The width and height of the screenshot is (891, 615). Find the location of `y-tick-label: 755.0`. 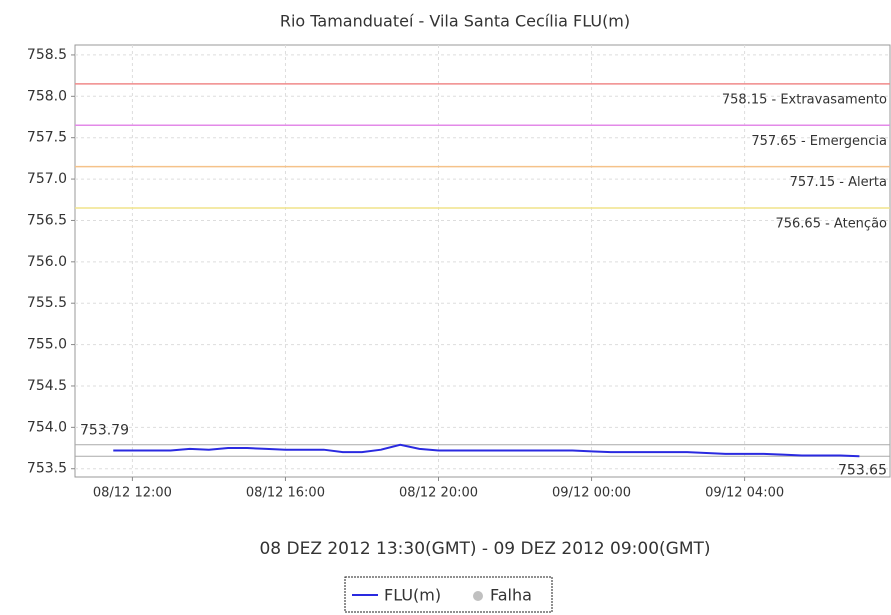

y-tick-label: 755.0 is located at coordinates (47, 345).